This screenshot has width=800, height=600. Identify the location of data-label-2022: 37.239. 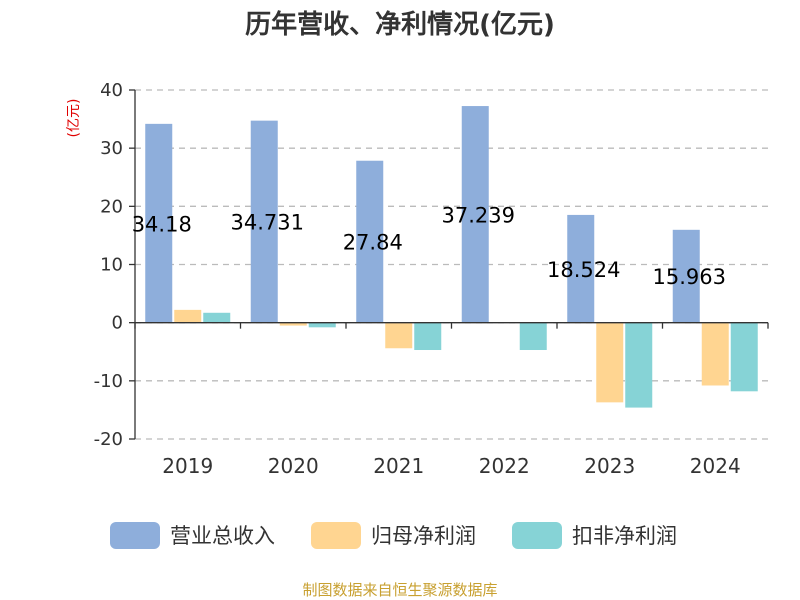
(478, 215).